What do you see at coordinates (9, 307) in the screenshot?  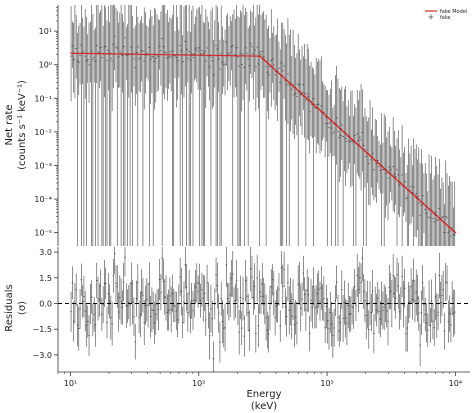 I see `residuals-y-label-line1: Residuals` at bounding box center [9, 307].